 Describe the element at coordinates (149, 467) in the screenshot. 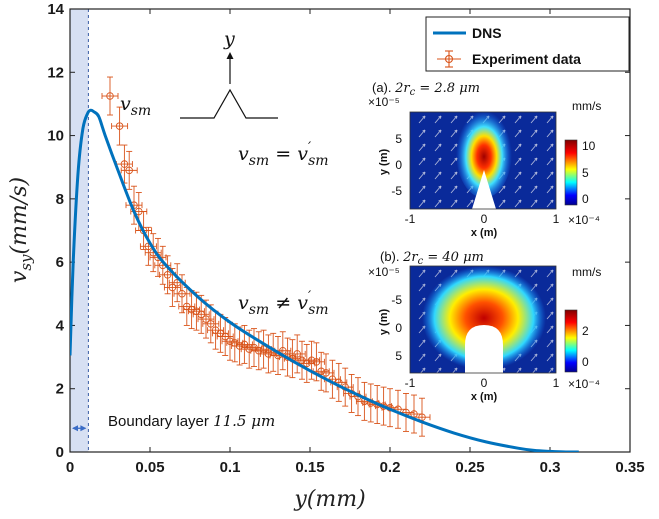

I see `x-tick-label: 0.05` at that location.